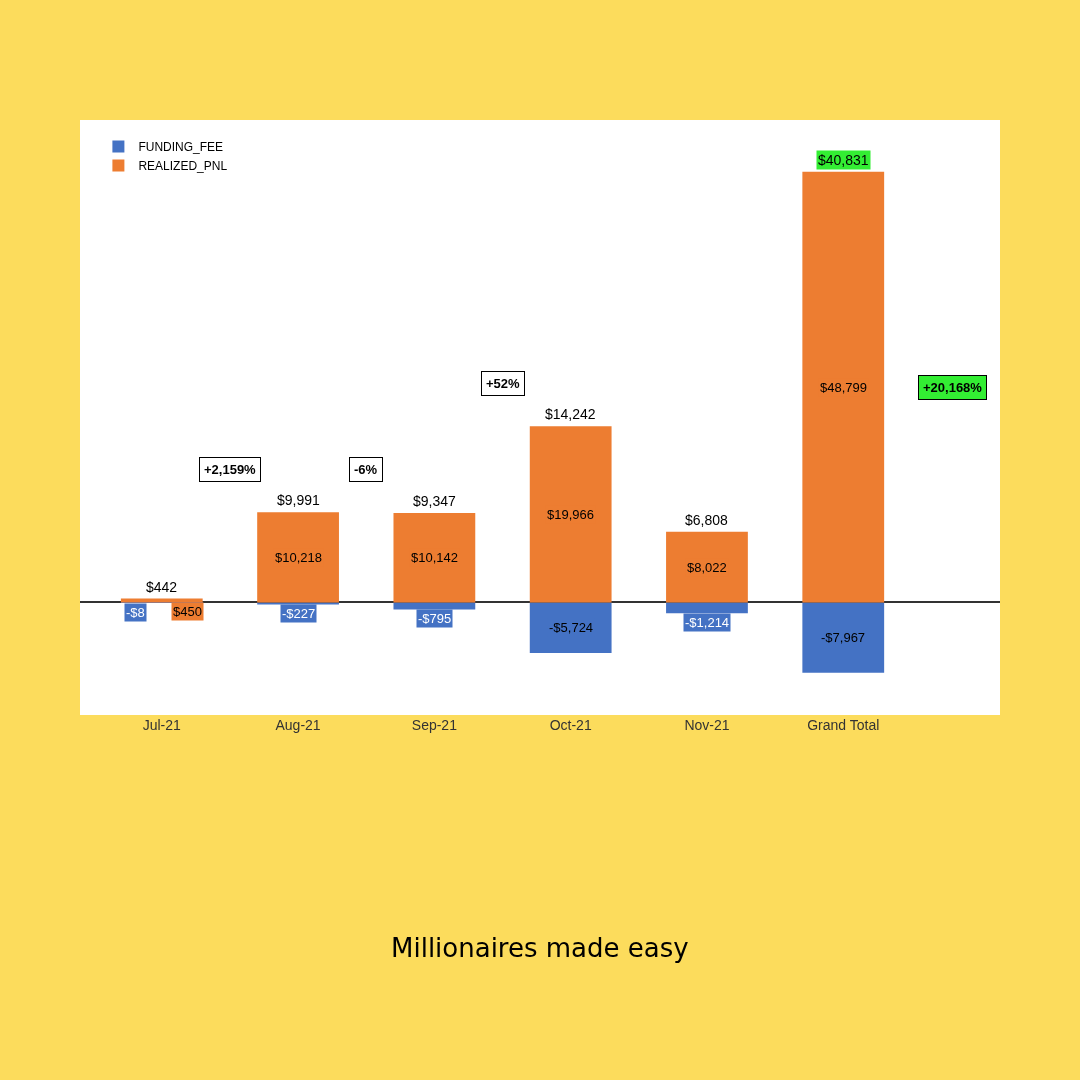 This screenshot has height=1080, width=1080. I want to click on data-label: $10,142, so click(434, 557).